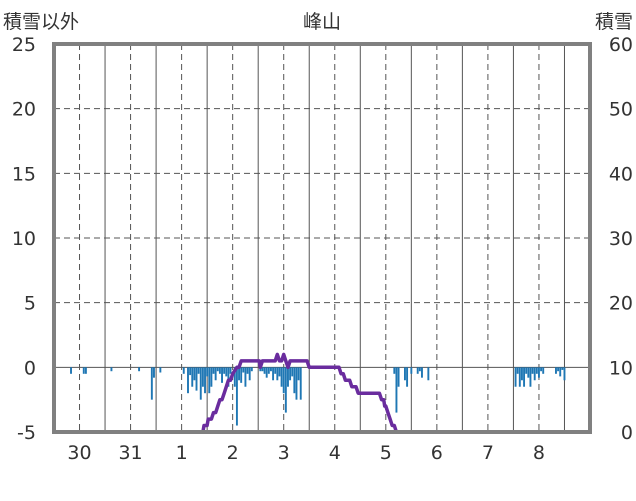  I want to click on right-axis-title: 積雪, so click(614, 22).